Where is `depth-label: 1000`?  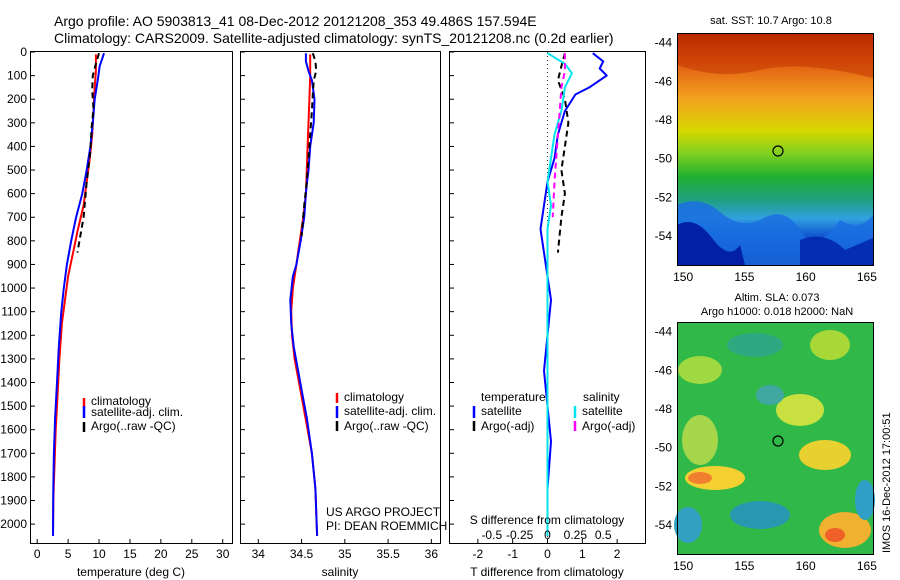
depth-label: 1000 is located at coordinates (13, 288).